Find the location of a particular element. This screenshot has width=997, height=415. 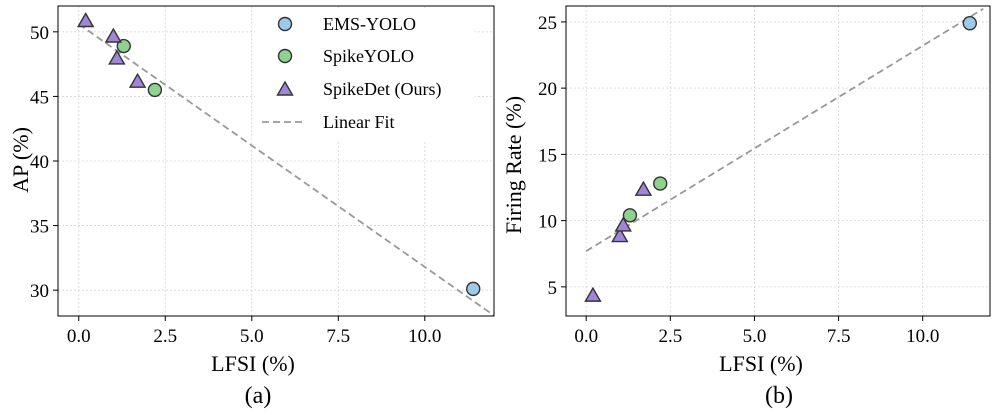

legend-item-spikedet: SpikeDet (Ours) is located at coordinates (358, 89).